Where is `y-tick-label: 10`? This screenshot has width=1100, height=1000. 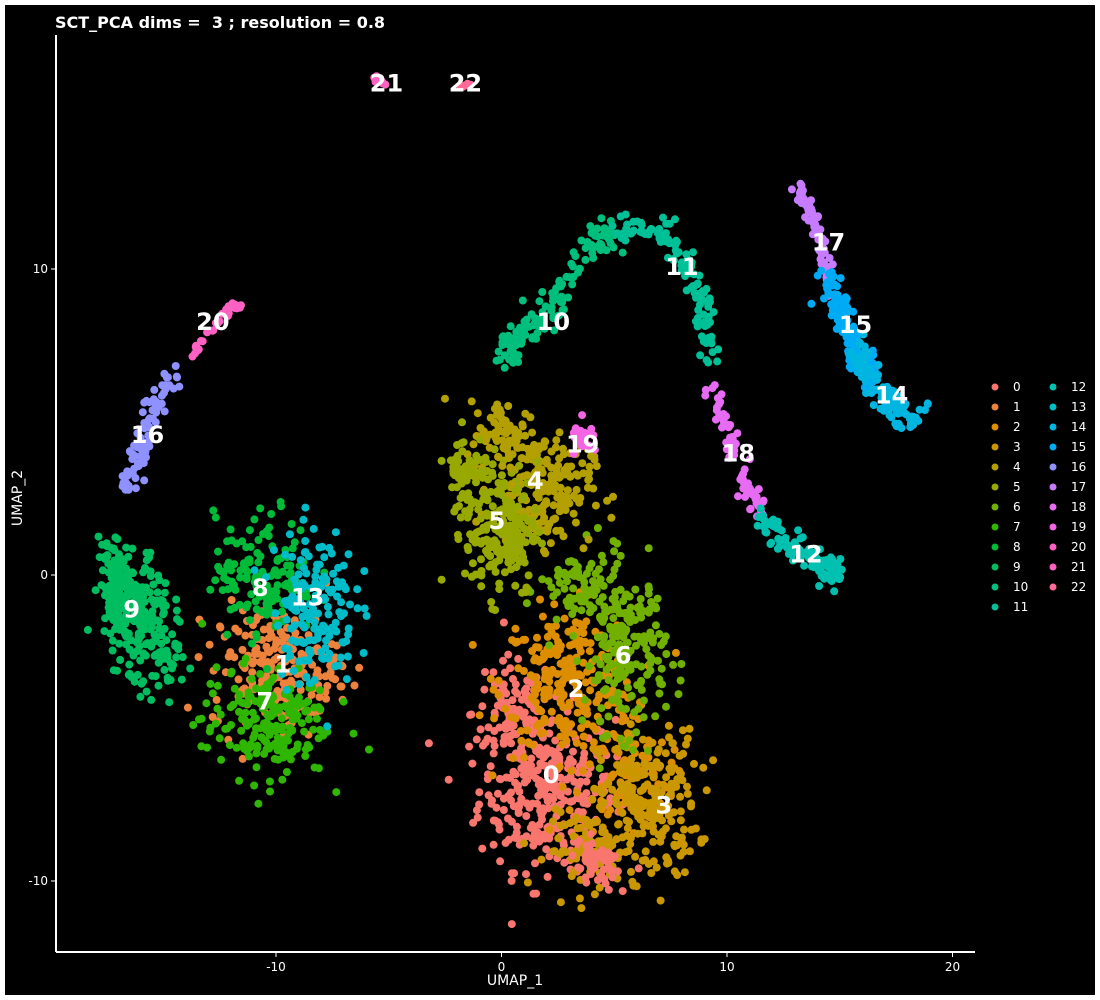
y-tick-label: 10 is located at coordinates (40, 269).